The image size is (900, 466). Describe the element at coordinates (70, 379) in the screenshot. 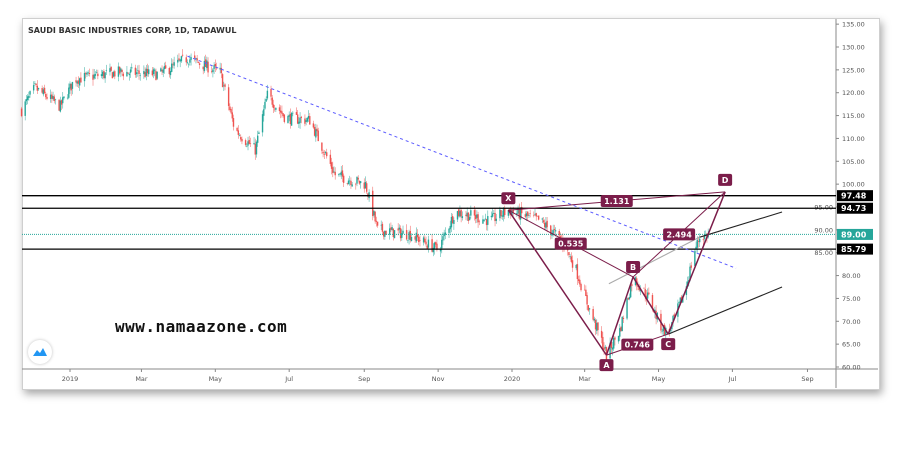

I see `x-tick-label: 2019` at that location.